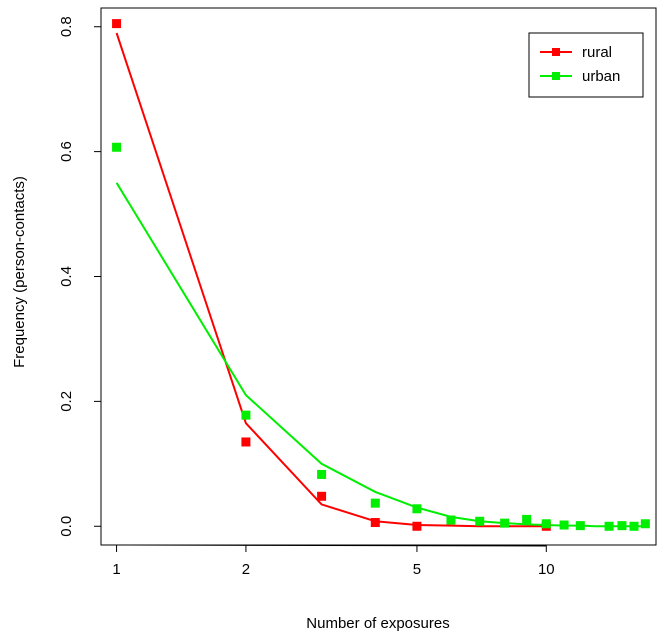 This screenshot has width=662, height=638. Describe the element at coordinates (66, 151) in the screenshot. I see `y-tick-label: 0.6` at that location.